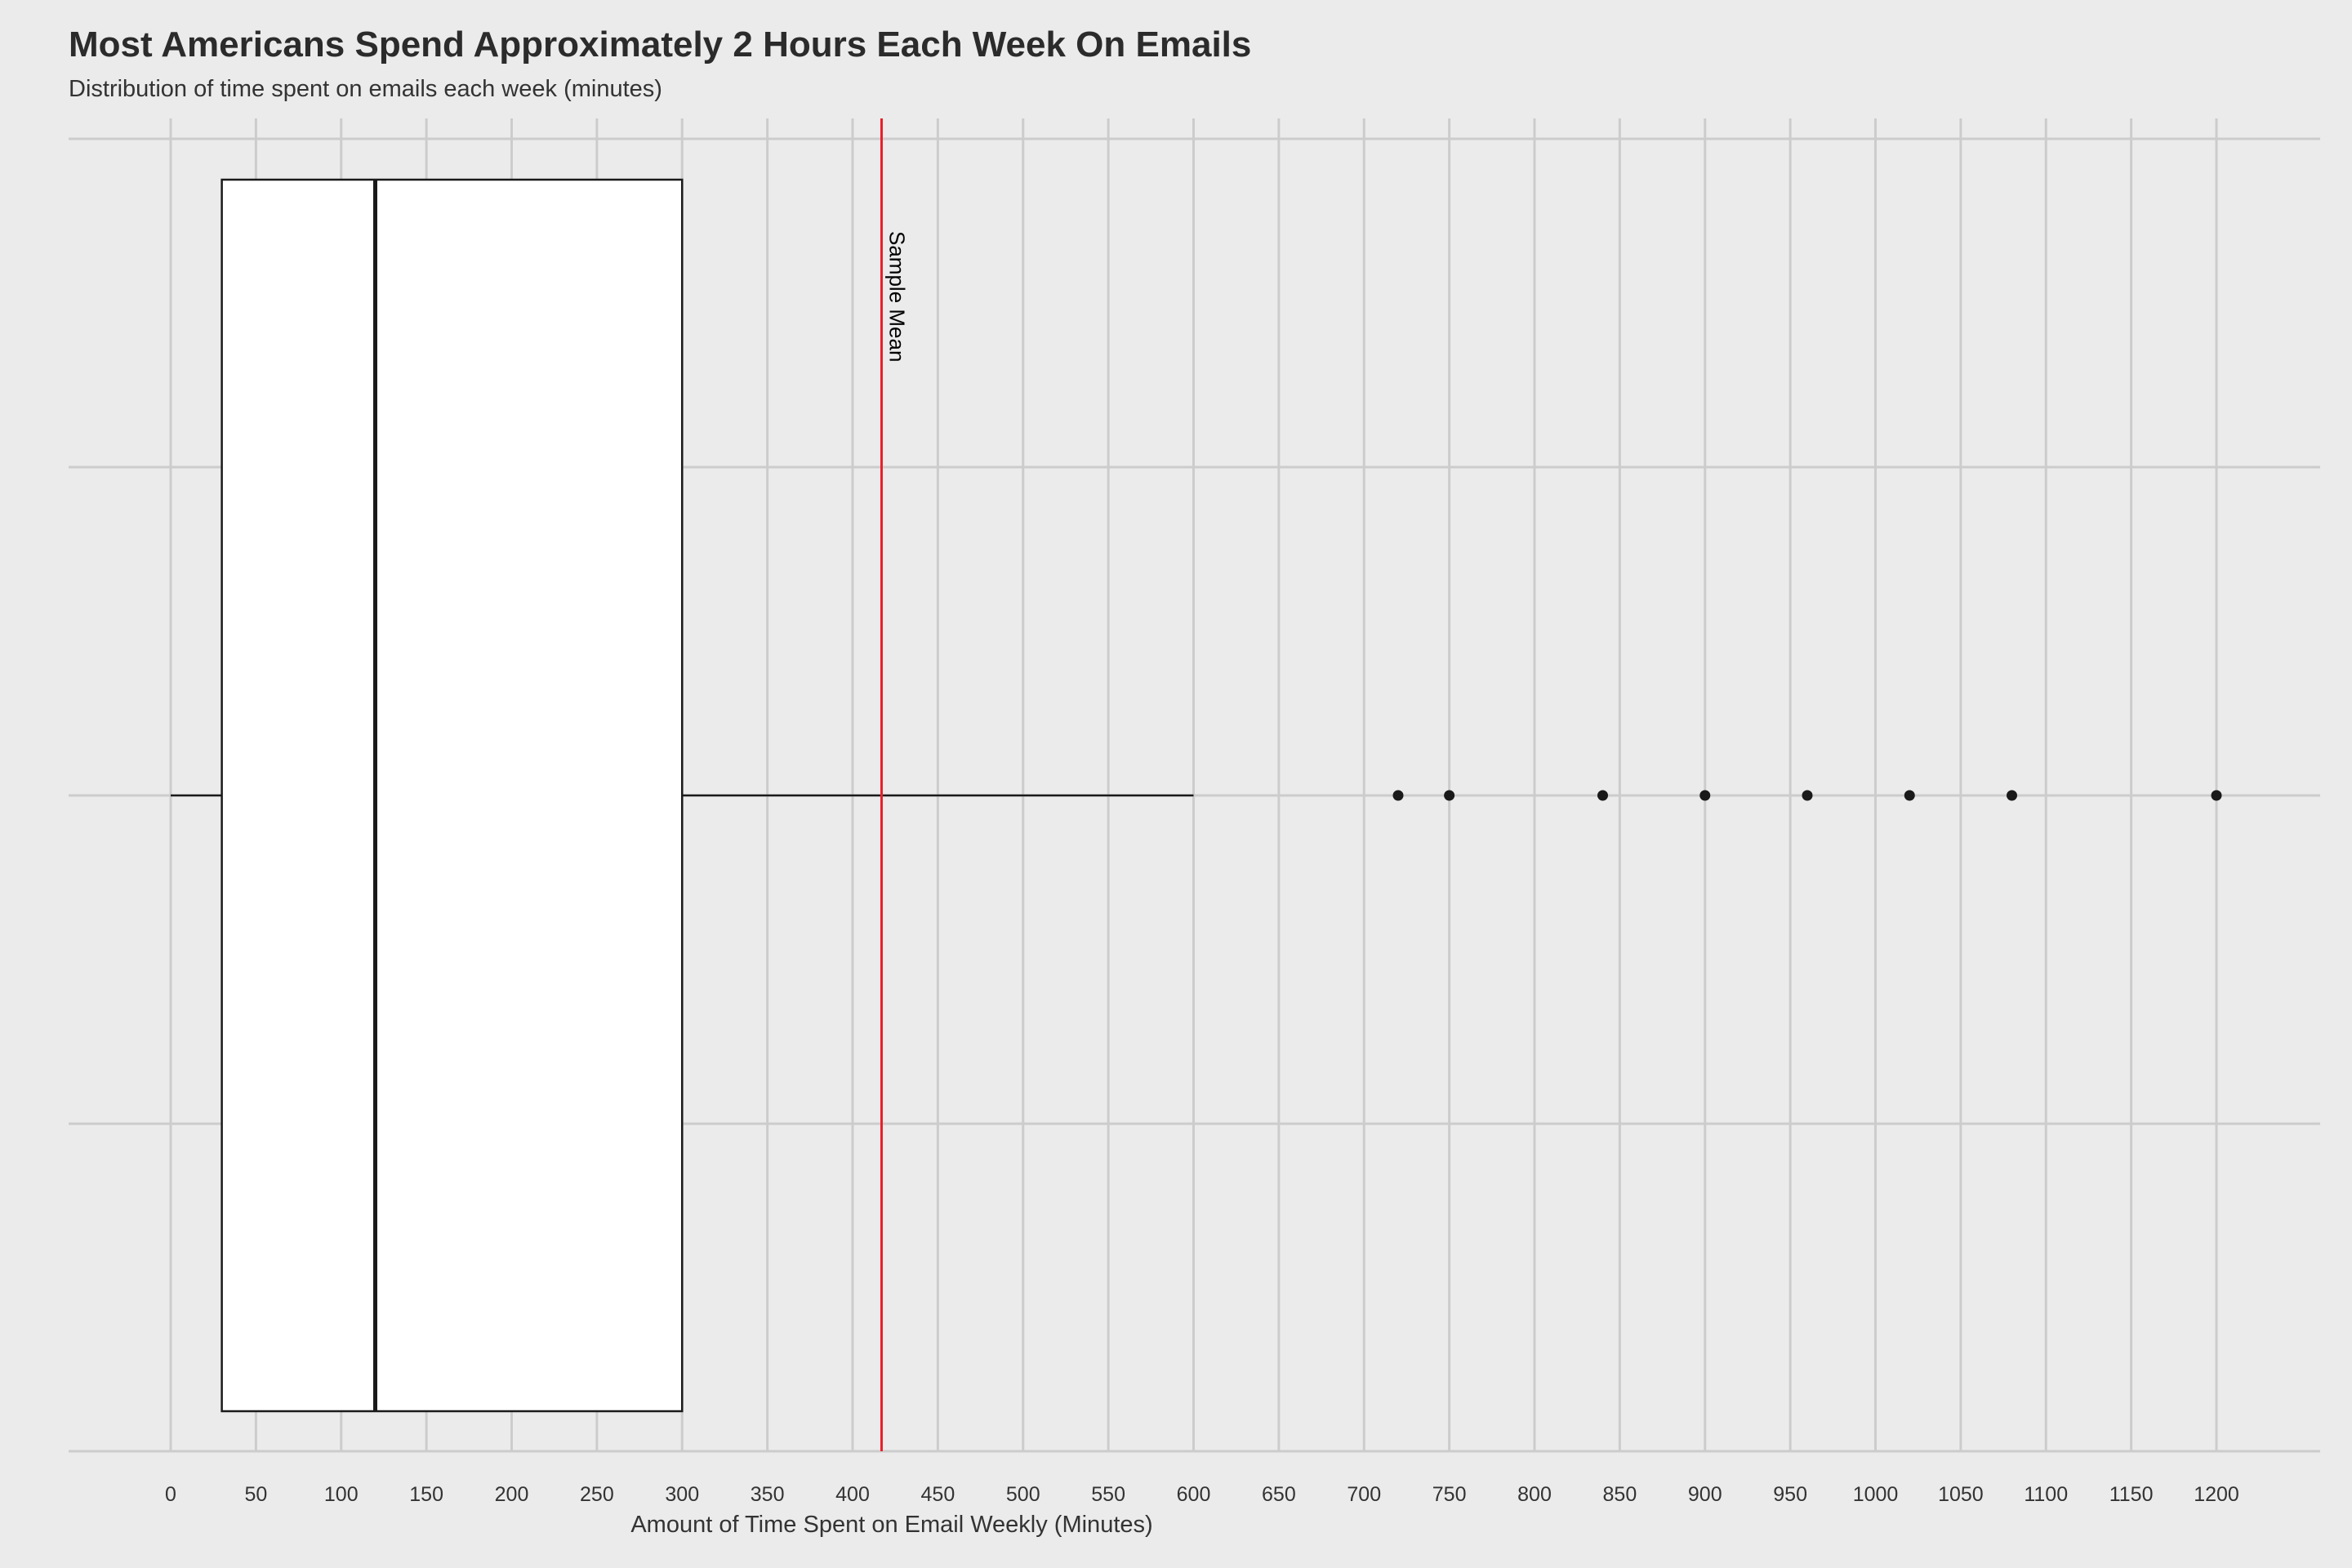 The width and height of the screenshot is (2352, 1568). Describe the element at coordinates (896, 296) in the screenshot. I see `mean-label: Sample Mean` at that location.